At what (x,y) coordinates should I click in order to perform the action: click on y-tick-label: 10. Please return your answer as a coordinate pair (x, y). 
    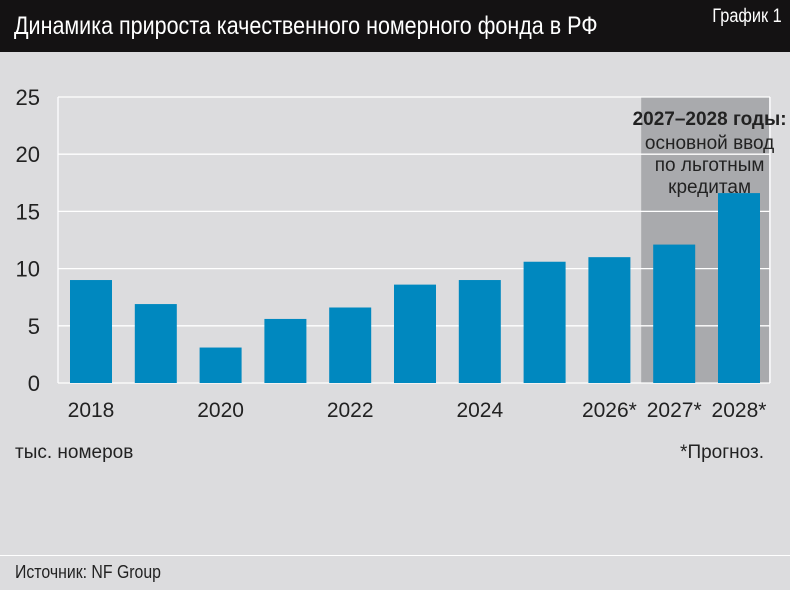
    Looking at the image, I should click on (28, 269).